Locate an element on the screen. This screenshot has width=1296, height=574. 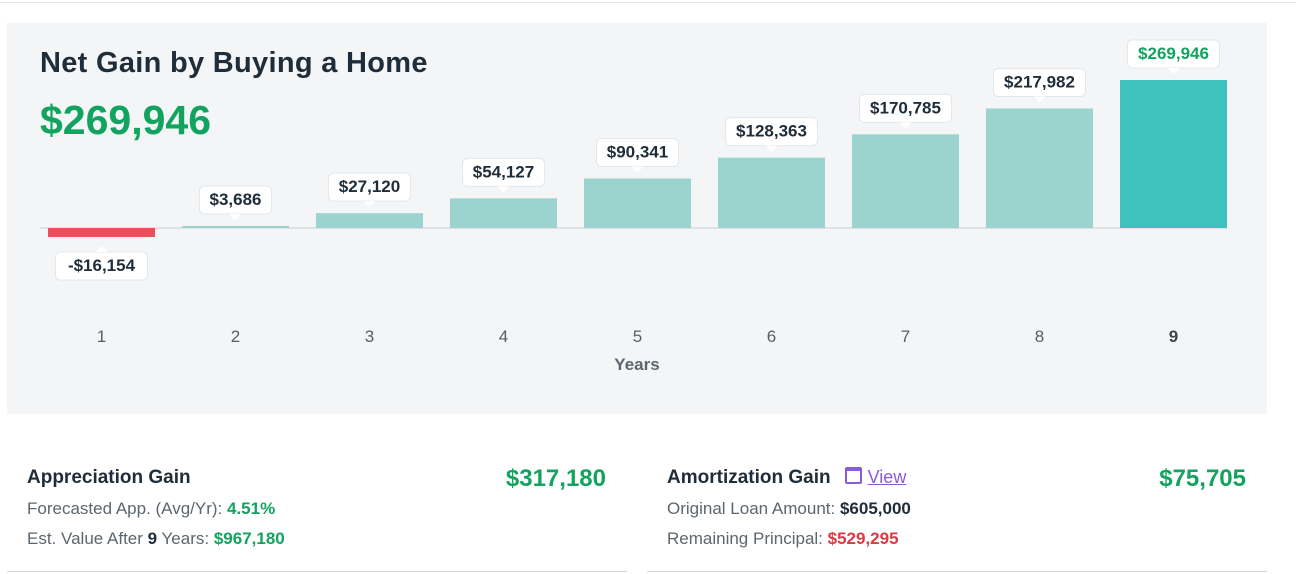
value-label-text: $27,120 is located at coordinates (369, 186).